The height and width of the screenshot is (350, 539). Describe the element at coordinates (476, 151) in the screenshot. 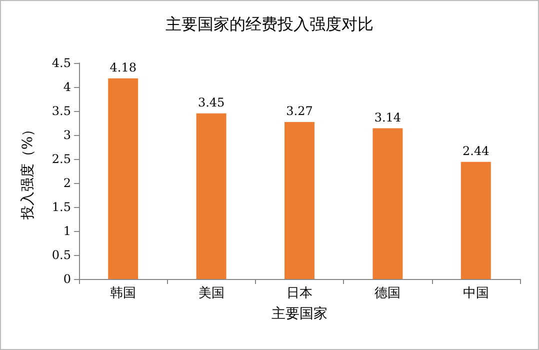

I see `data-label: 2.44` at that location.